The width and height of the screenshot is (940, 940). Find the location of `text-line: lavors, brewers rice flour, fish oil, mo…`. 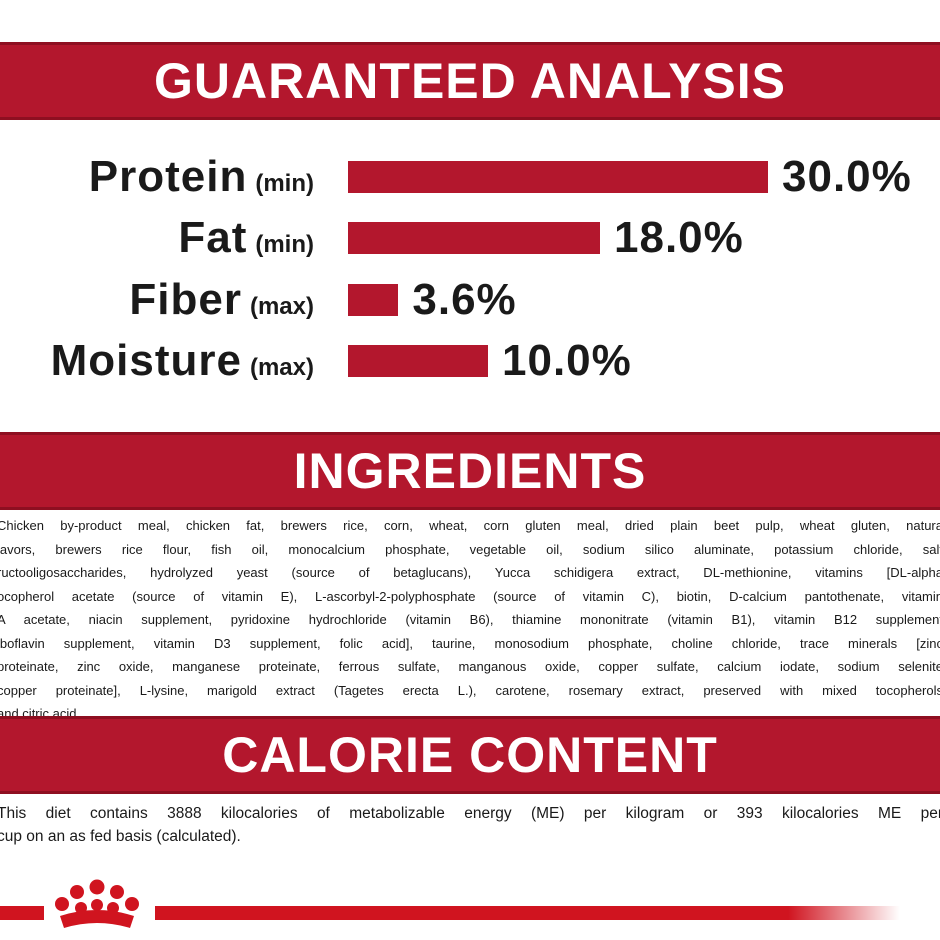

text-line: lavors, brewers rice flour, fish oil, mo… is located at coordinates (470, 549).